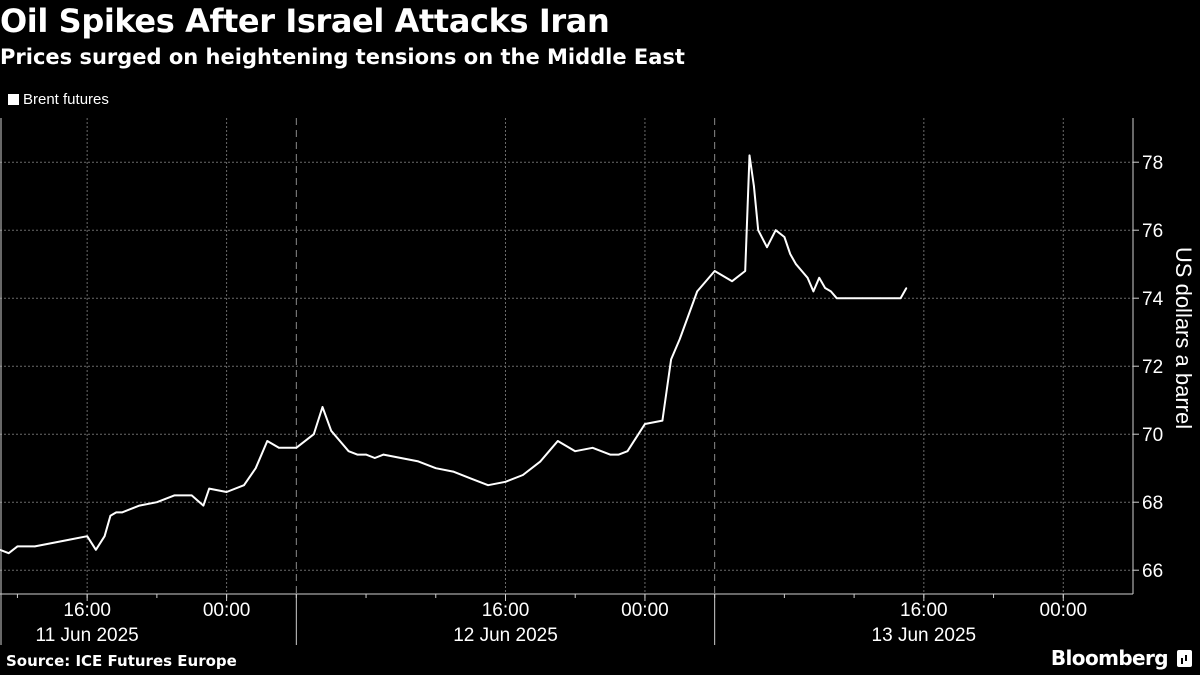 The width and height of the screenshot is (1200, 675). I want to click on x-date-label: 11 Jun 2025, so click(87, 635).